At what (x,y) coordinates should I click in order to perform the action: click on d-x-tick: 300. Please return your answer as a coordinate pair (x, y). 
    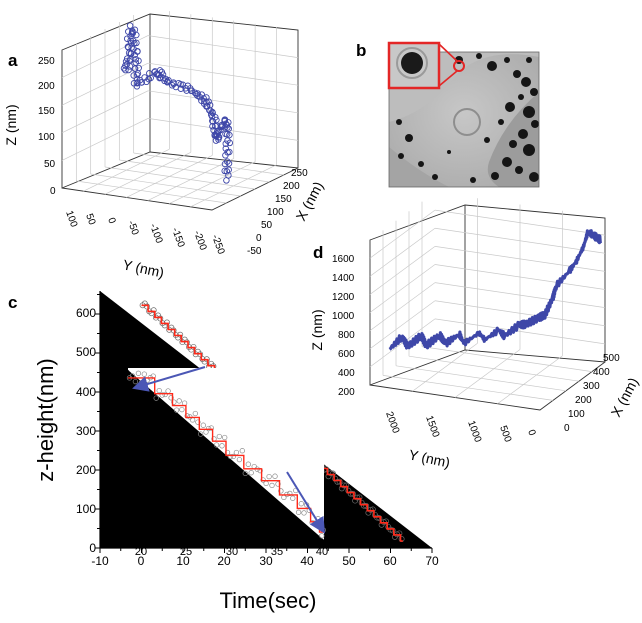
    Looking at the image, I should click on (591, 386).